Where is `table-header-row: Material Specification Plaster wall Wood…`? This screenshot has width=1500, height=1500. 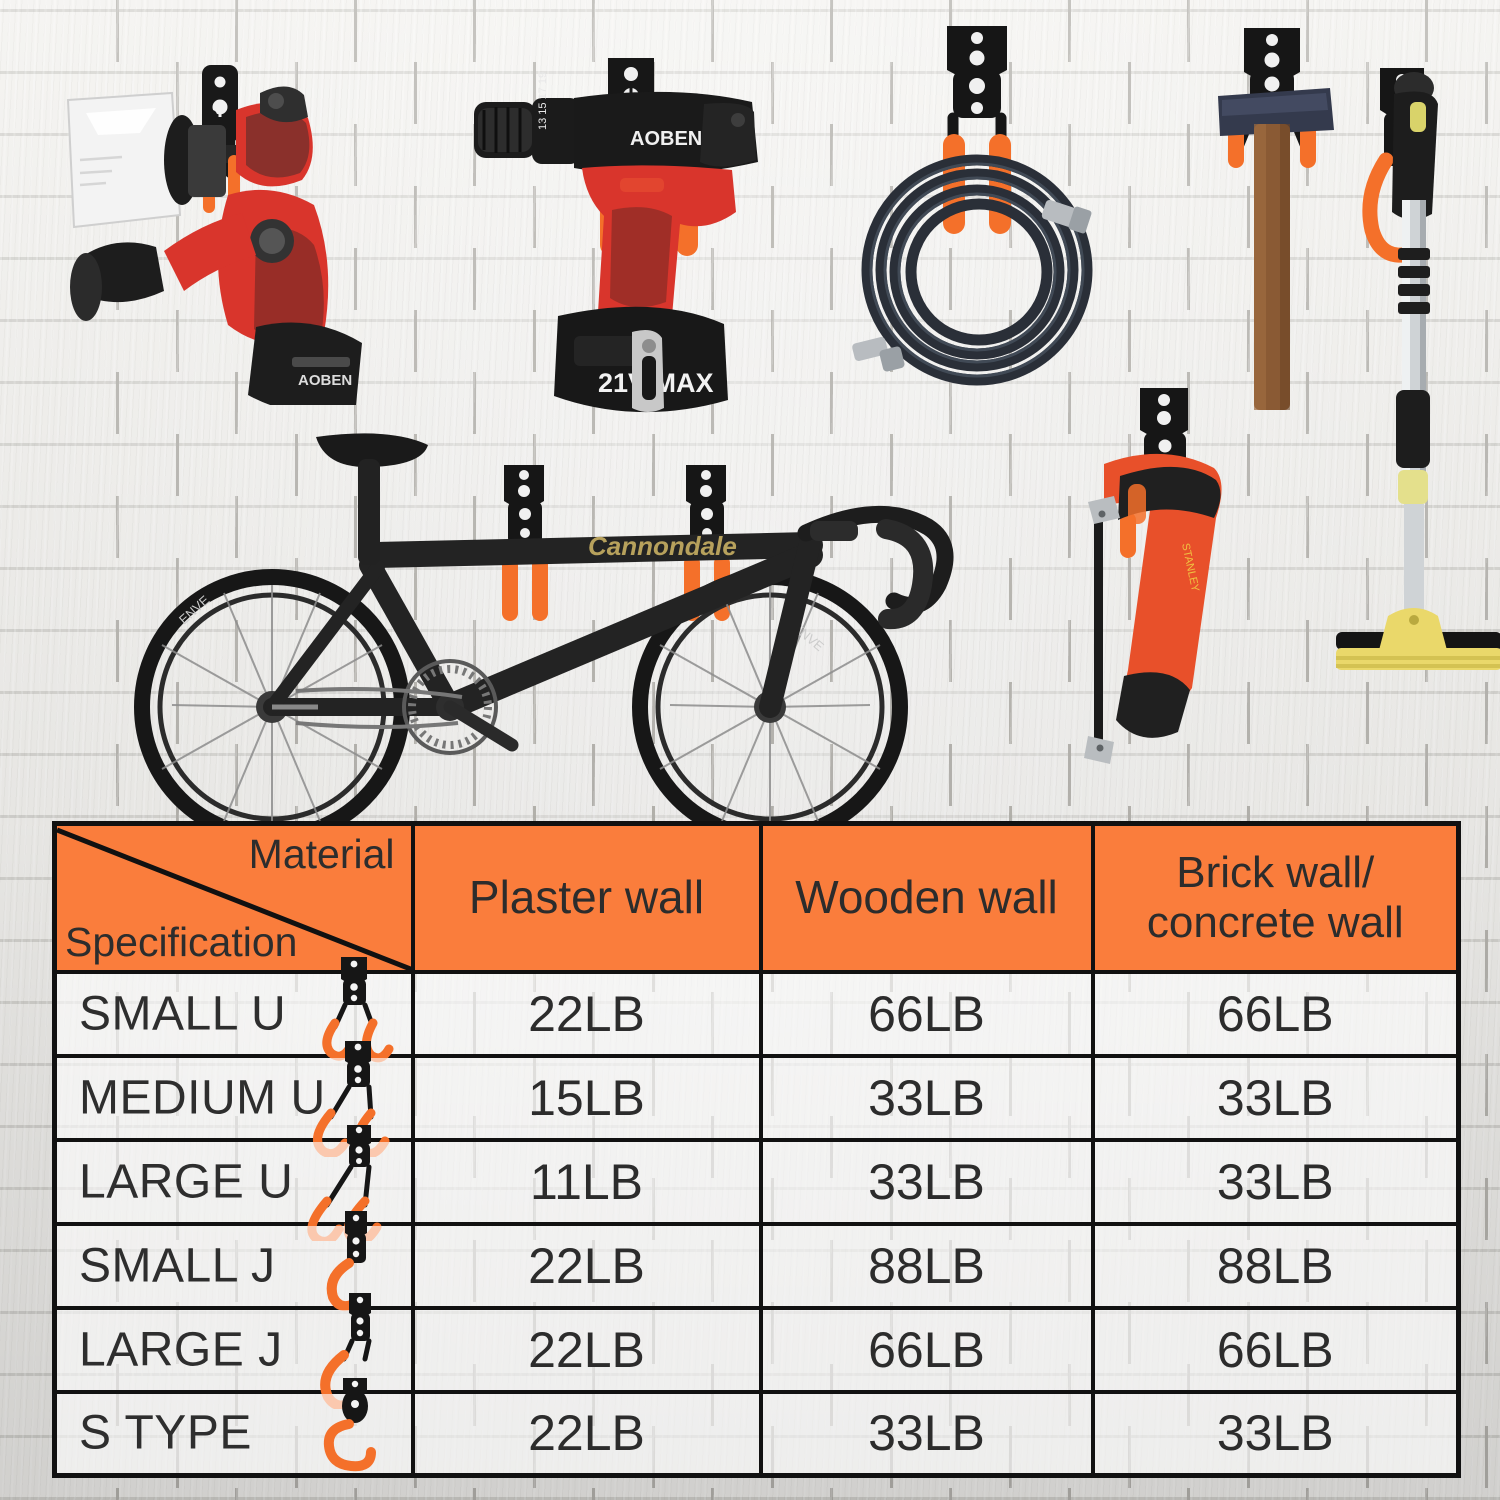 table-header-row: Material Specification Plaster wall Wood… is located at coordinates (756, 897).